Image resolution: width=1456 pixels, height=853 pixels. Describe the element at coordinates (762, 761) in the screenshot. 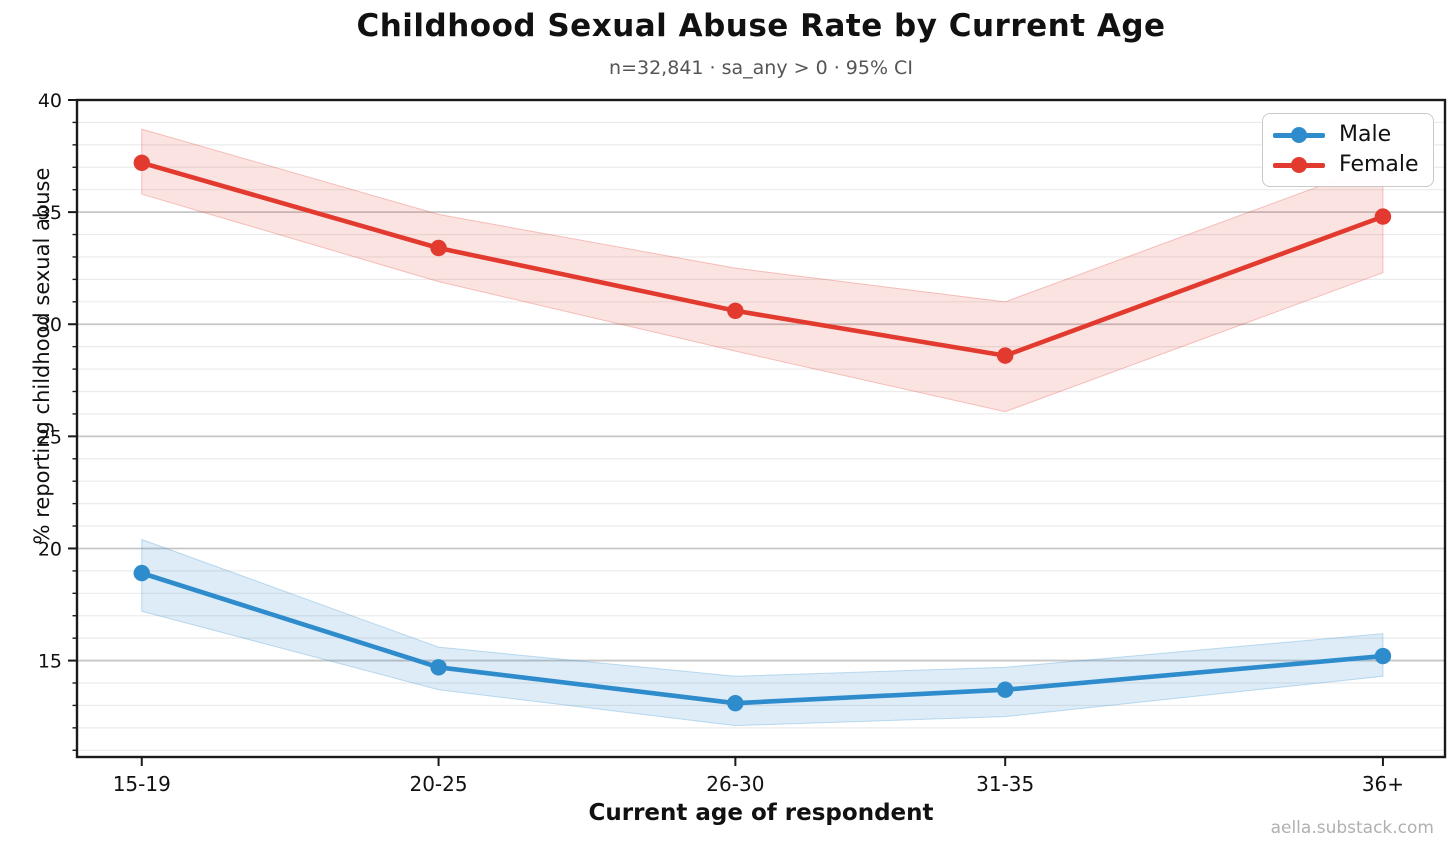

I see `x-axis-ticks` at that location.